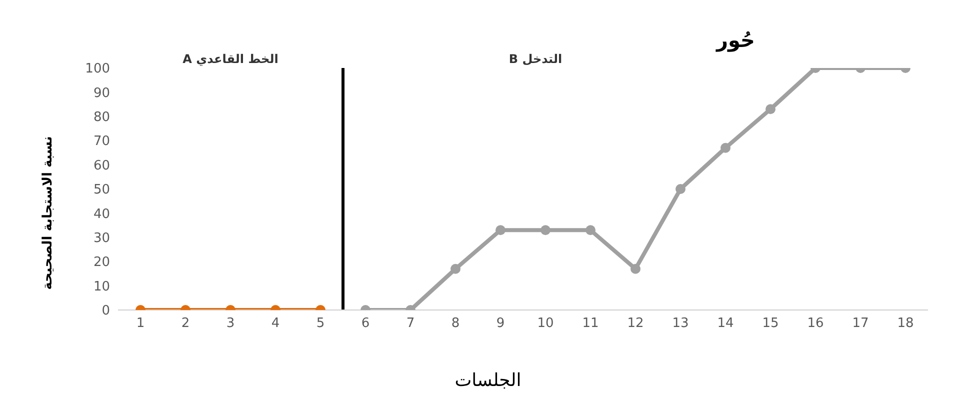 The image size is (979, 408). I want to click on x-tick-label: 17, so click(860, 324).